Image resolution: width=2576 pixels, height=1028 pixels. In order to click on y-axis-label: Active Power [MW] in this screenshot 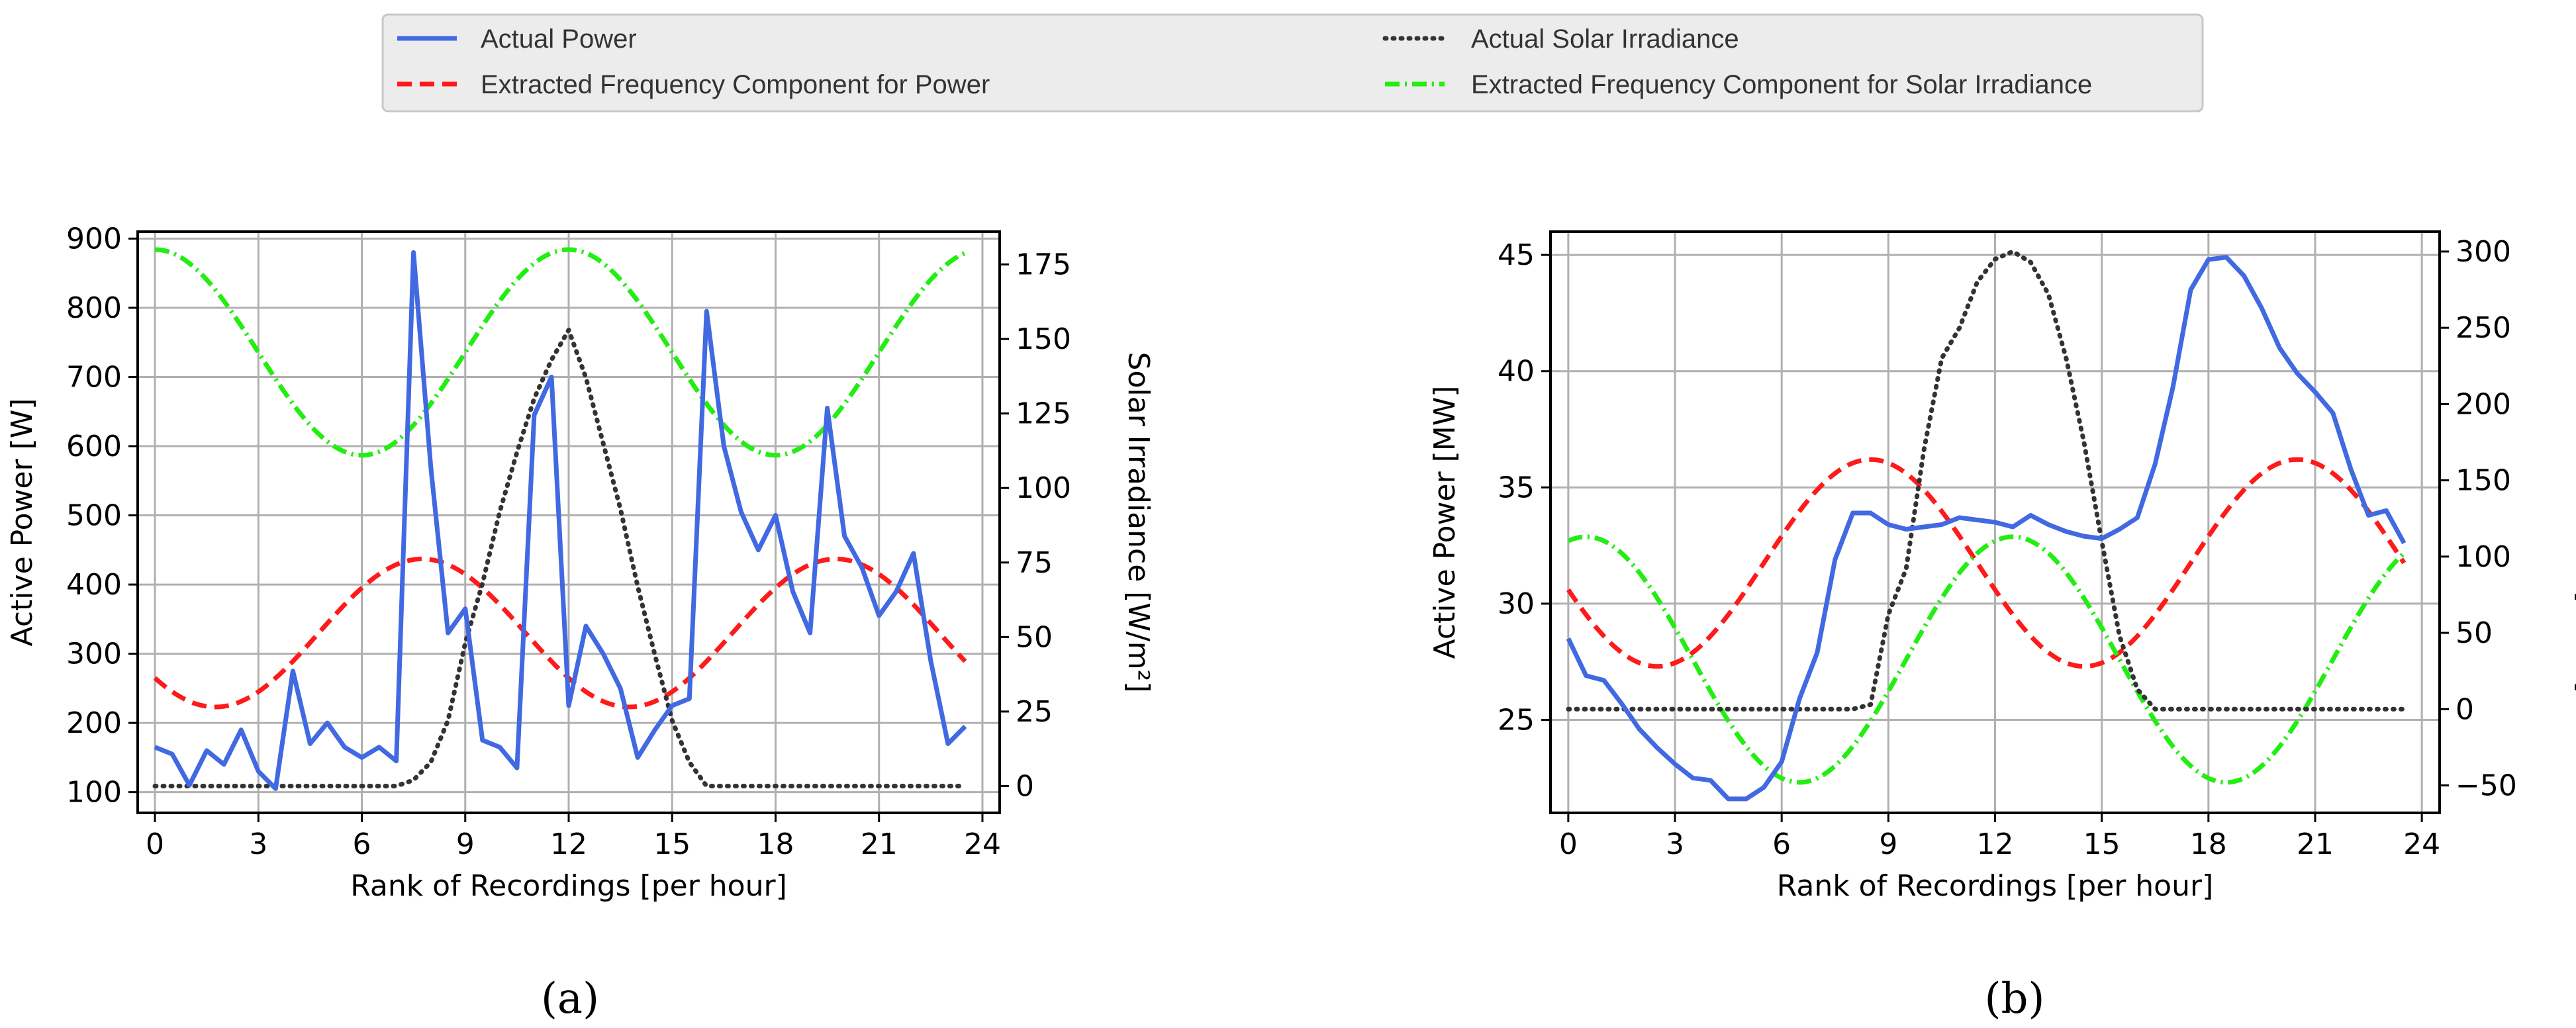, I will do `click(1445, 522)`.